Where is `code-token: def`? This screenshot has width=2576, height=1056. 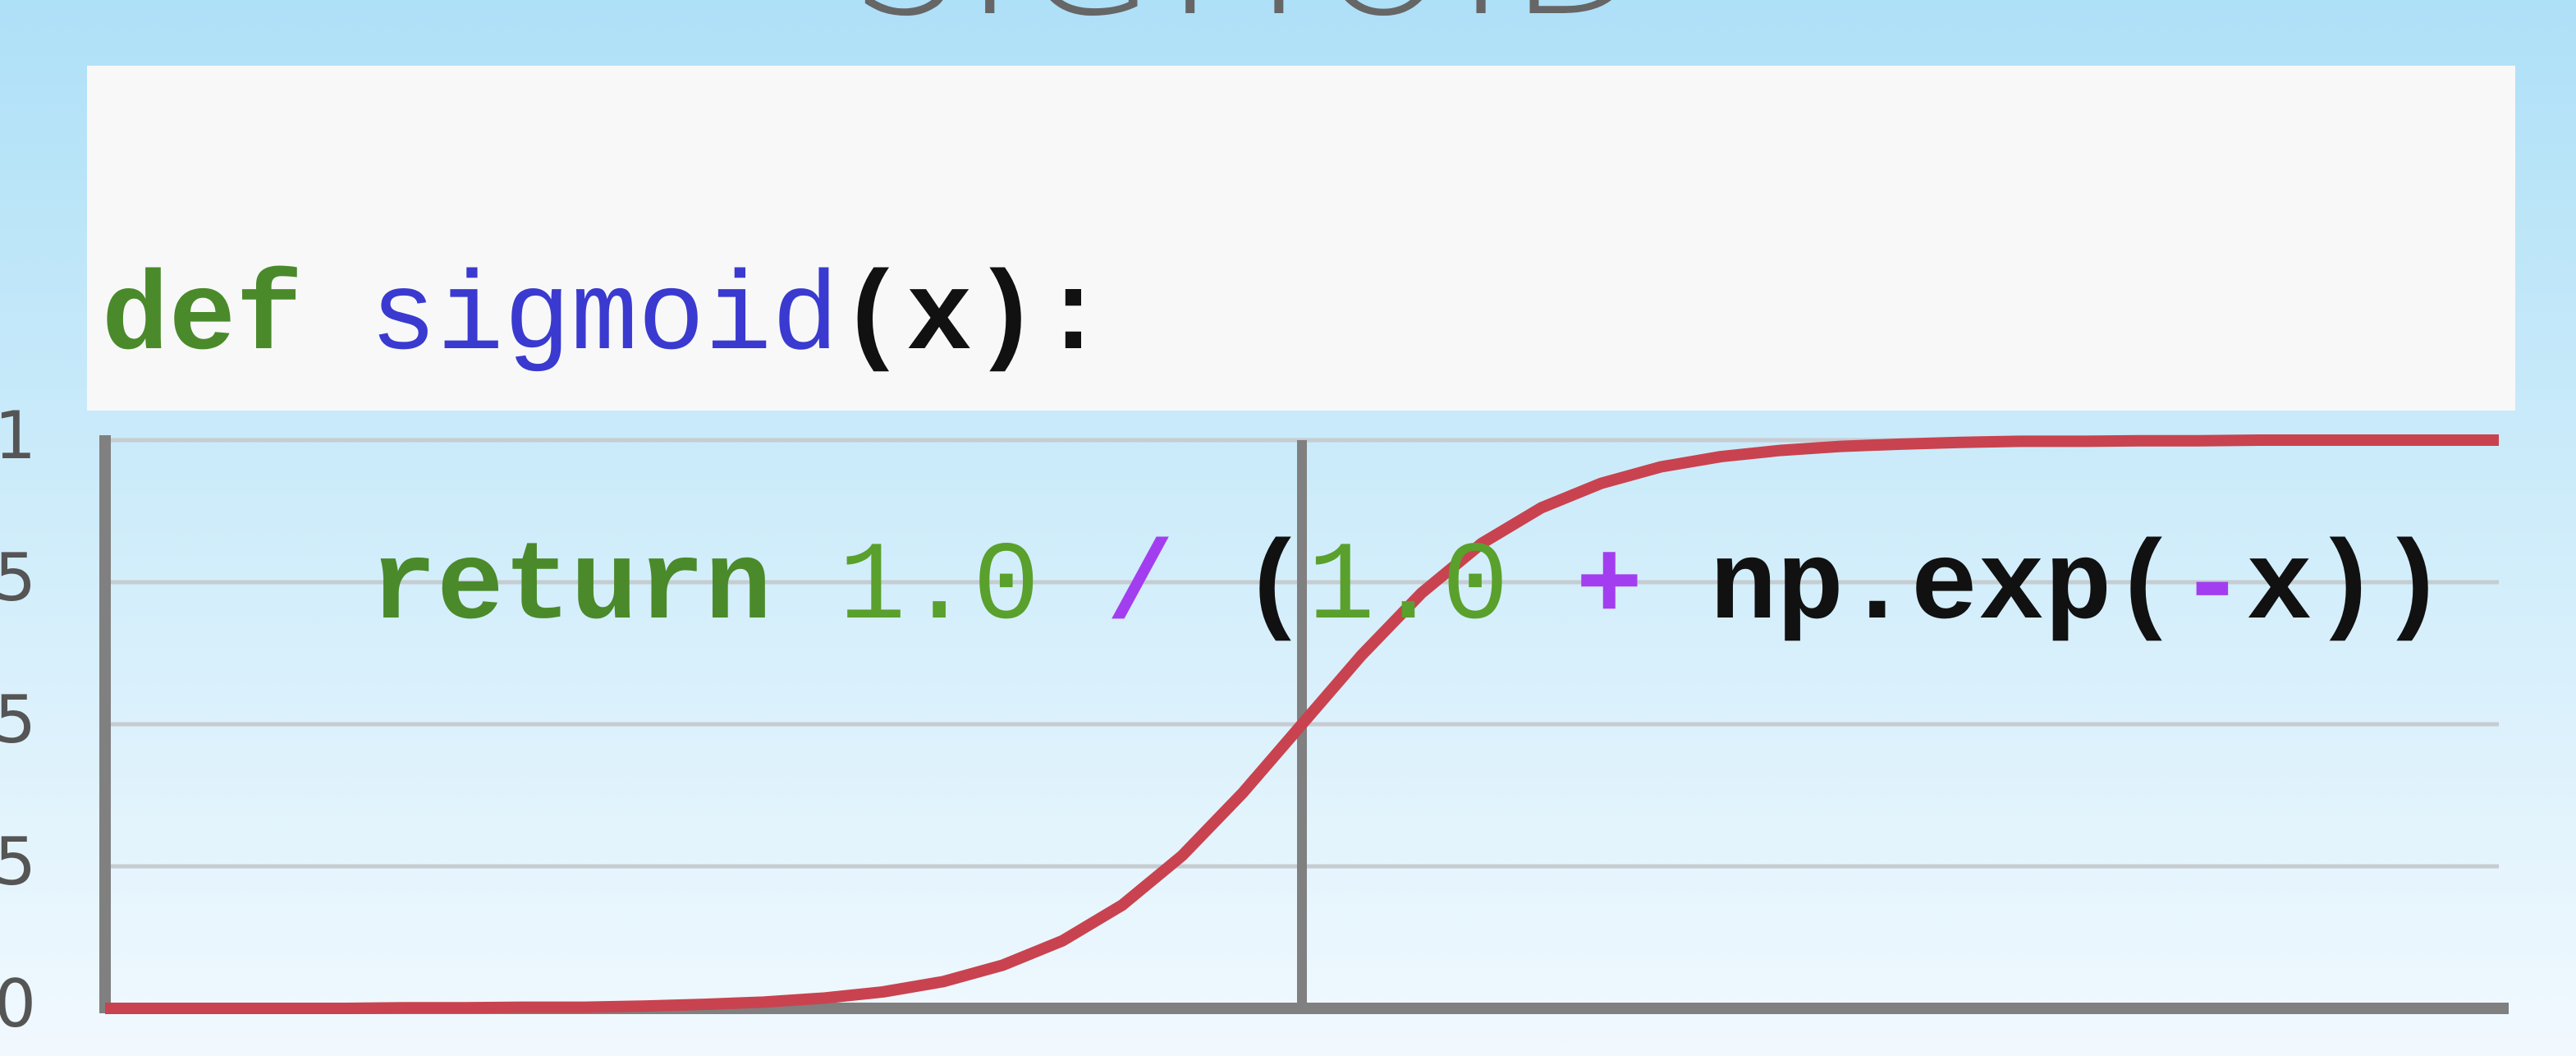 code-token: def is located at coordinates (202, 318).